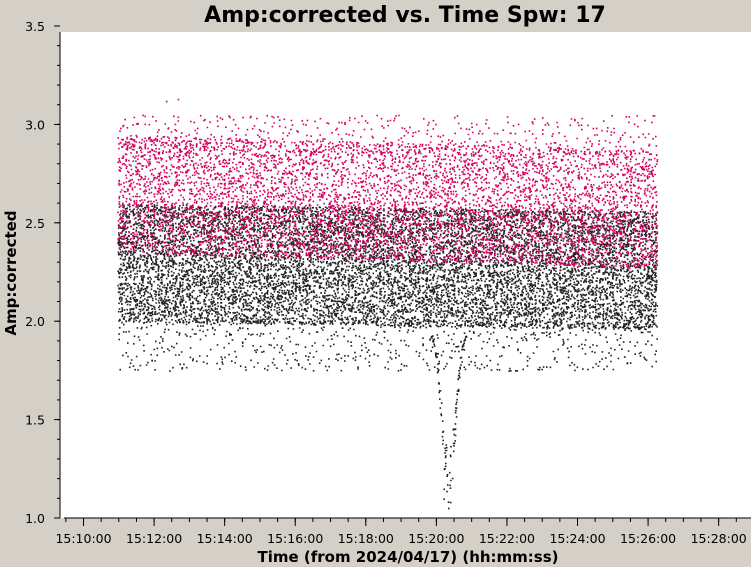 This screenshot has width=751, height=567. Describe the element at coordinates (225, 538) in the screenshot. I see `x-tick-label: 15:14:00` at that location.